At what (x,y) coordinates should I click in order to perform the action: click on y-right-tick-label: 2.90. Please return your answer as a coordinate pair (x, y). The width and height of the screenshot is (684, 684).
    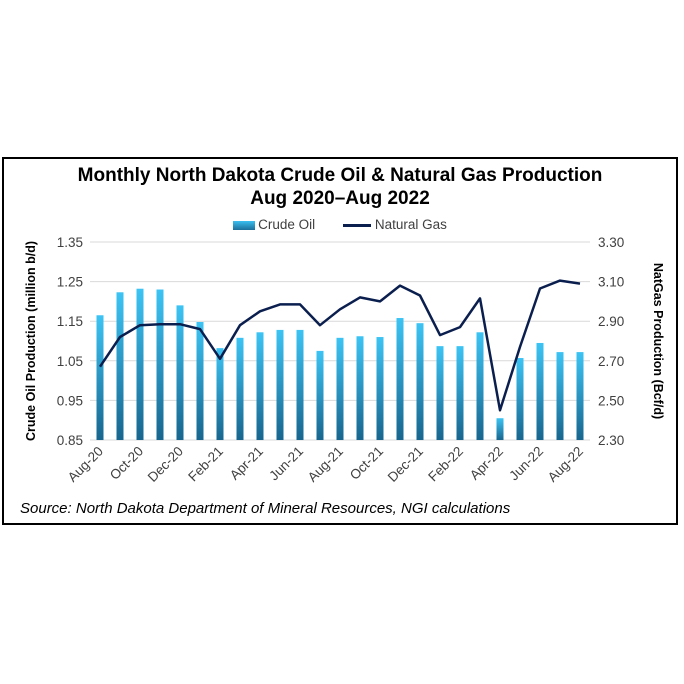
    Looking at the image, I should click on (611, 321).